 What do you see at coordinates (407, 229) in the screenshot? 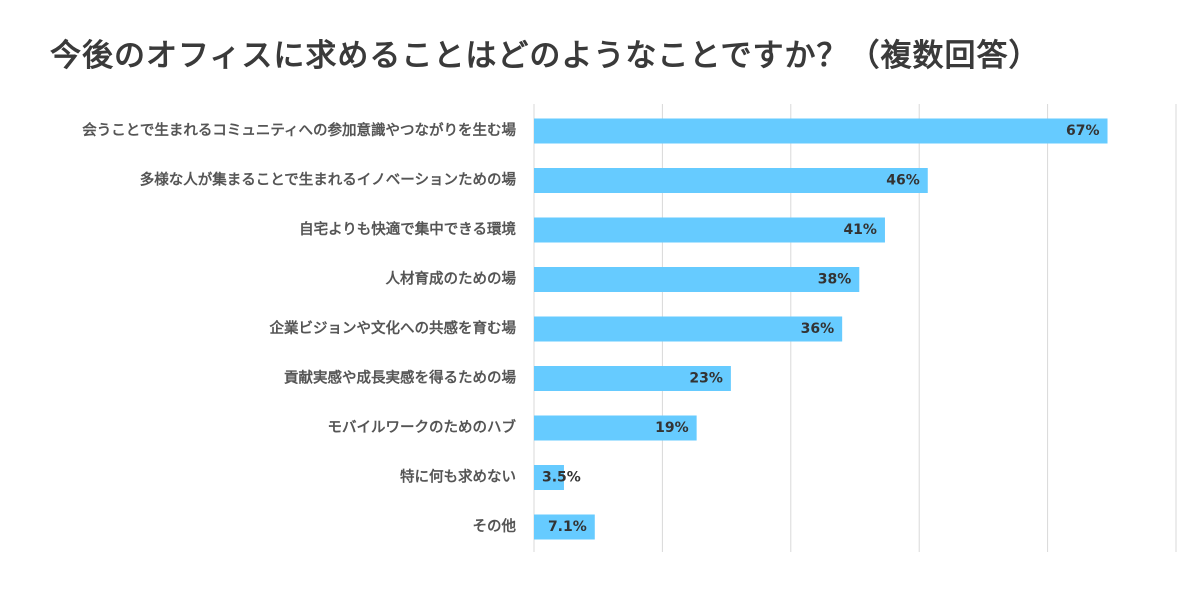
I see `category-label: 自宅よりも快適で集中できる環境` at bounding box center [407, 229].